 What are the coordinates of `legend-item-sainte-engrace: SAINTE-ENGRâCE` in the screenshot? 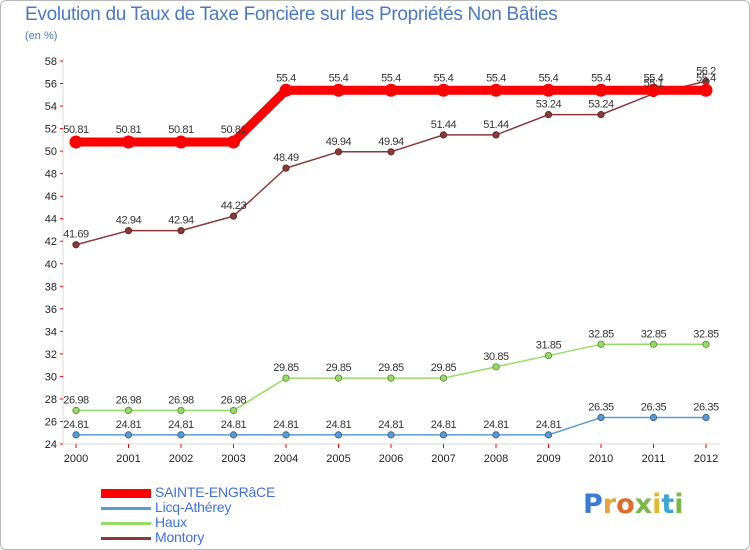 It's located at (231, 492).